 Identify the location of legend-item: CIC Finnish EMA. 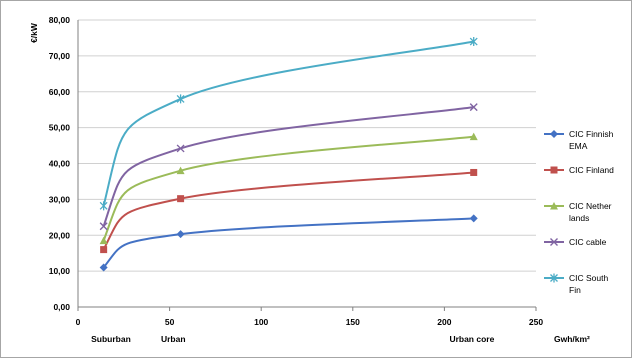
(579, 140).